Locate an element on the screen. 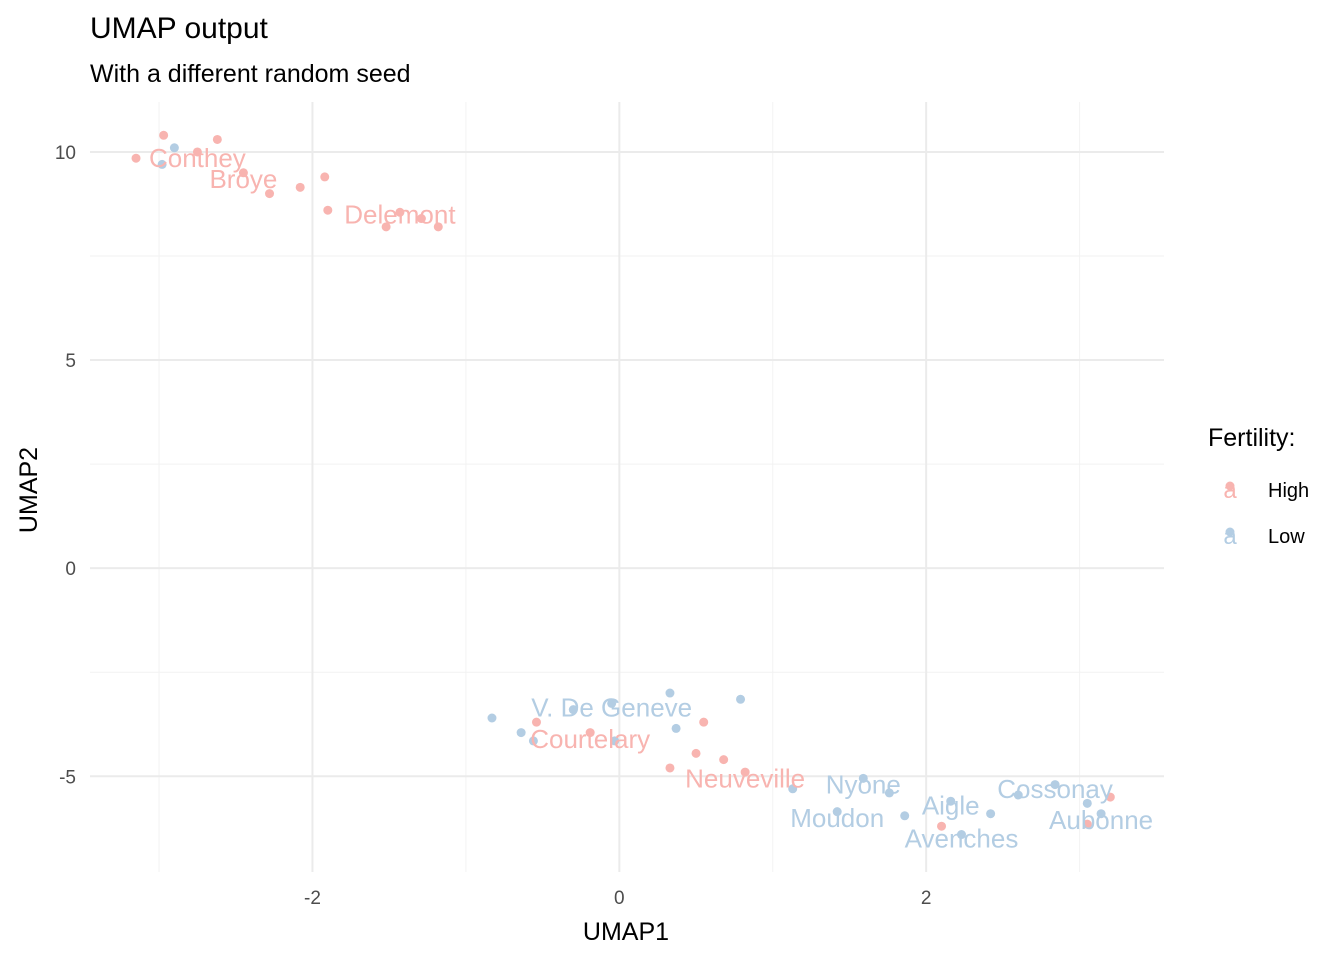  point-label: Avenches is located at coordinates (962, 839).